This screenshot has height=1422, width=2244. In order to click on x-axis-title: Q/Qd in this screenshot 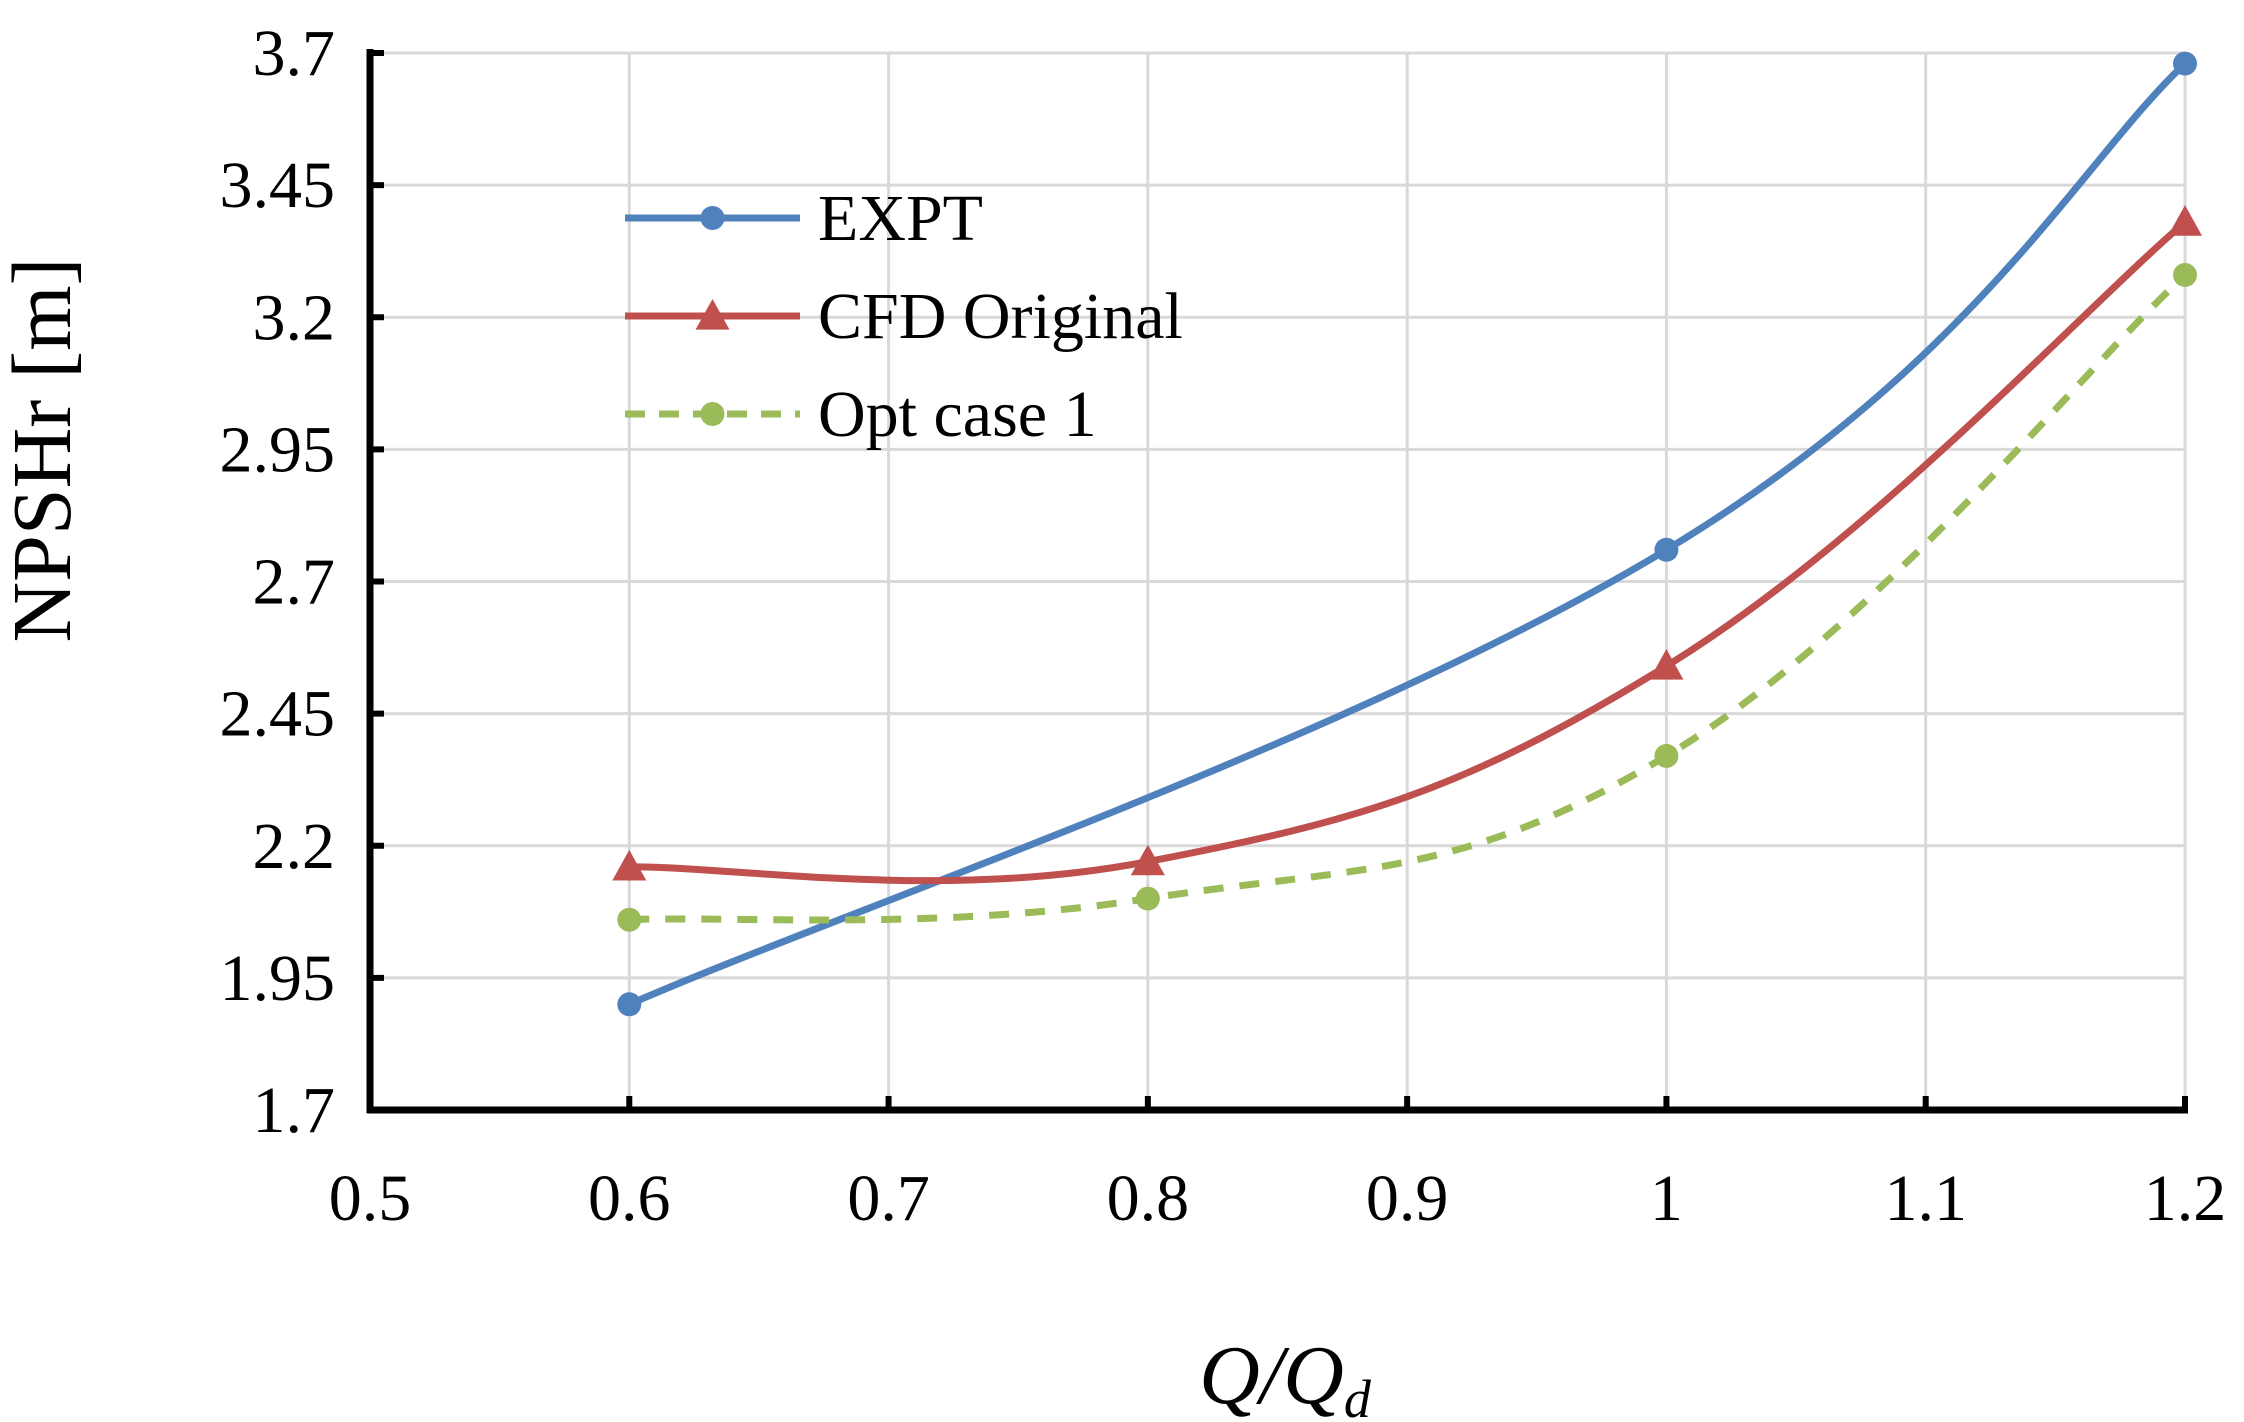, I will do `click(1285, 1375)`.